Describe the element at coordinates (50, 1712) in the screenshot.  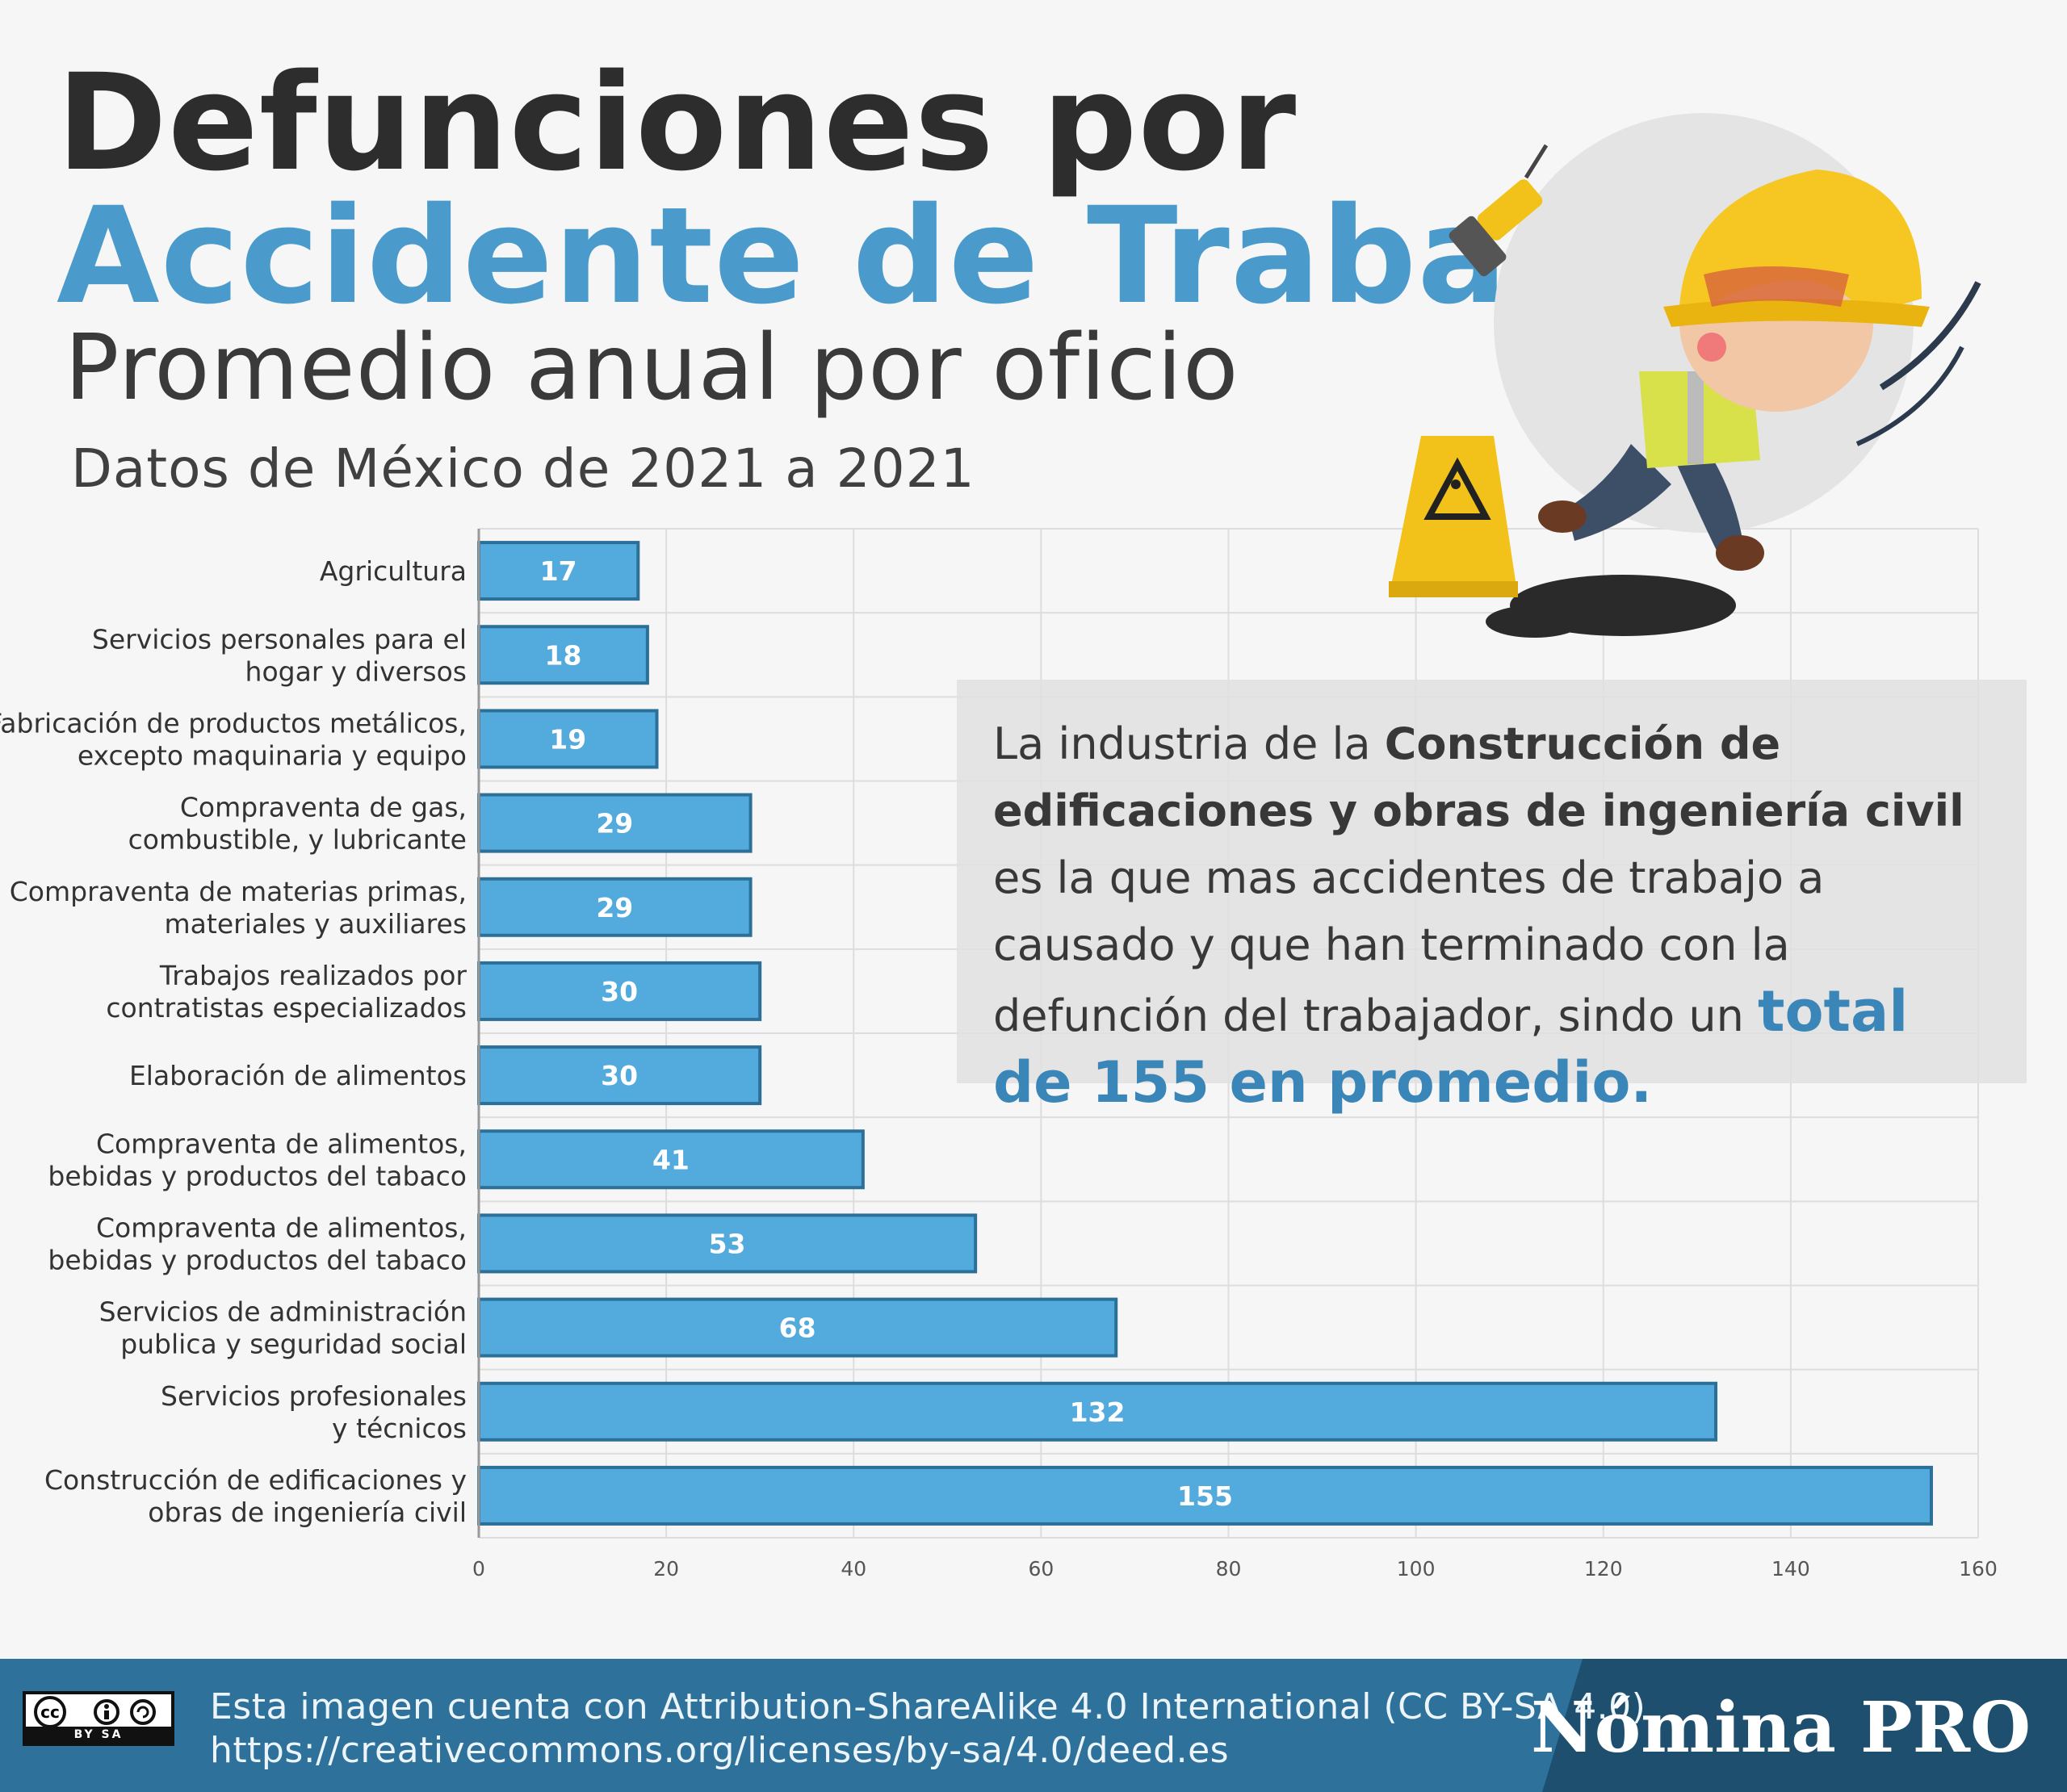
I see `cc-badge-text: cc` at that location.